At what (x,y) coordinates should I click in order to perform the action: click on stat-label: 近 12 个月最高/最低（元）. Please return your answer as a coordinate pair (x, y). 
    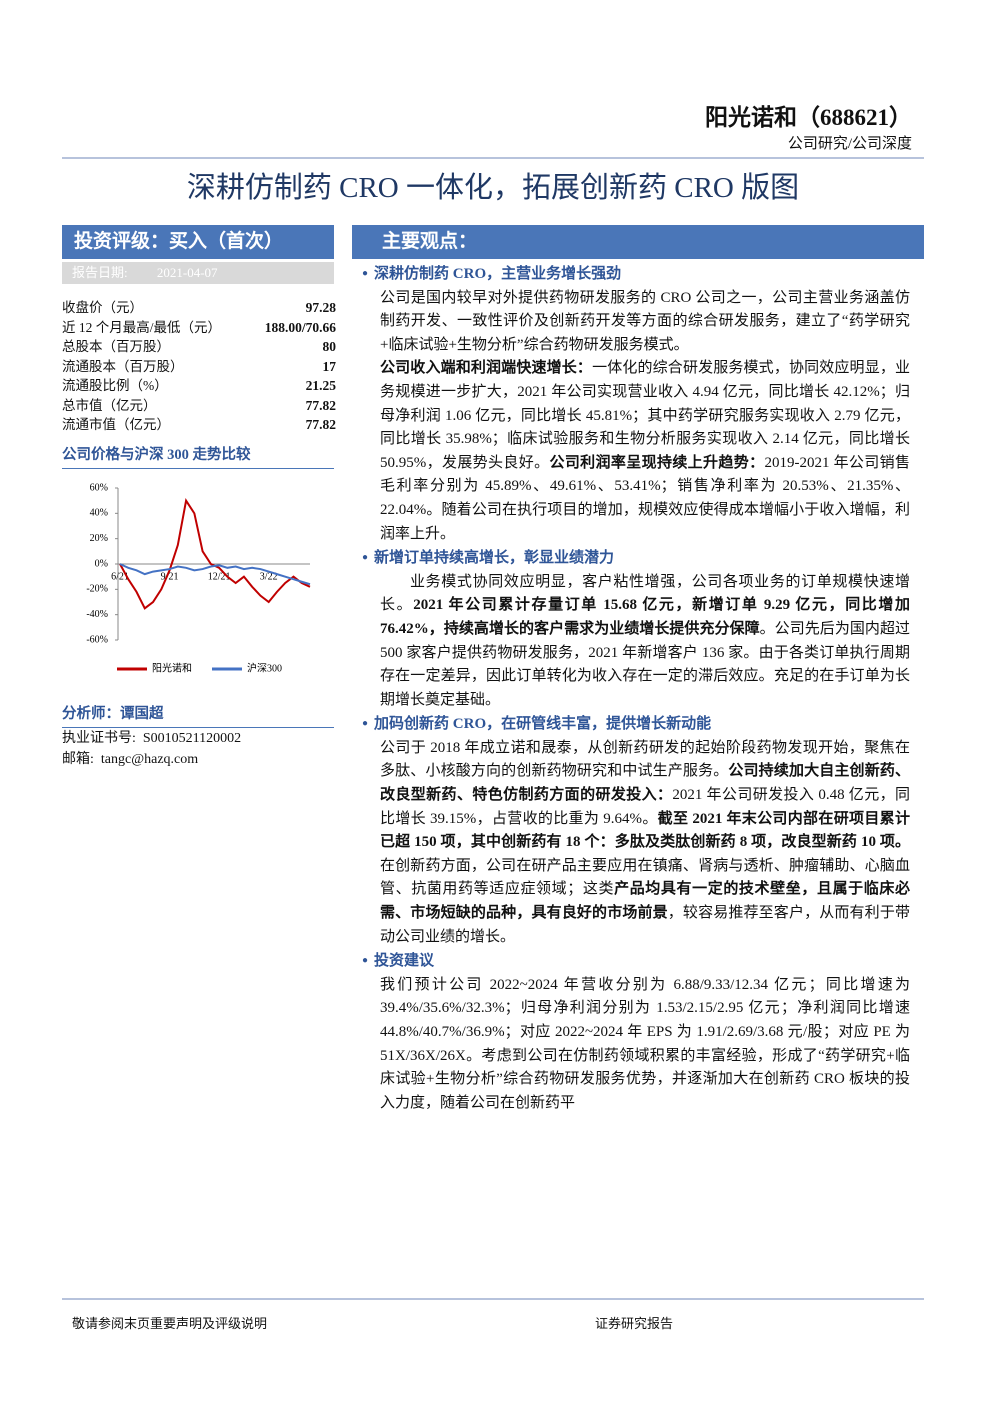
    Looking at the image, I should click on (142, 327).